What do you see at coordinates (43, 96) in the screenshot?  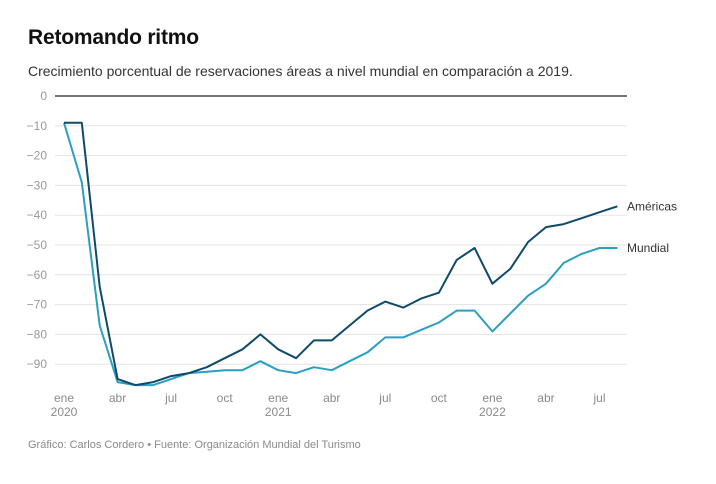 I see `y-tick-label: 0` at bounding box center [43, 96].